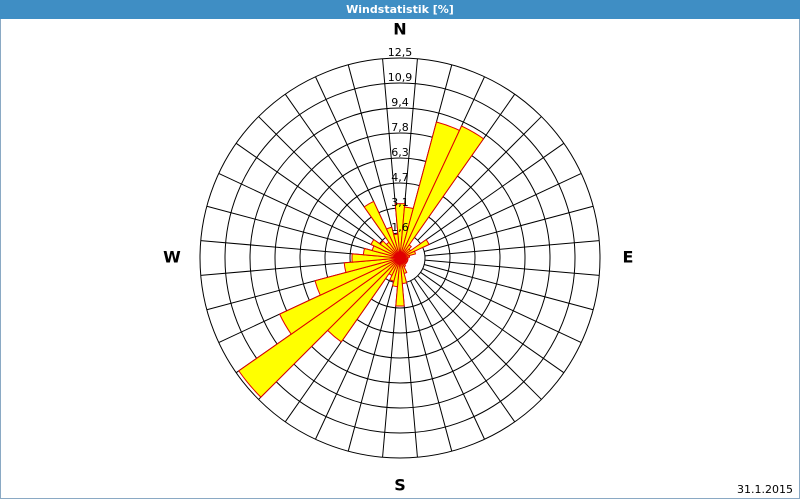 This screenshot has width=800, height=500. Describe the element at coordinates (400, 485) in the screenshot. I see `direction-label: S` at that location.